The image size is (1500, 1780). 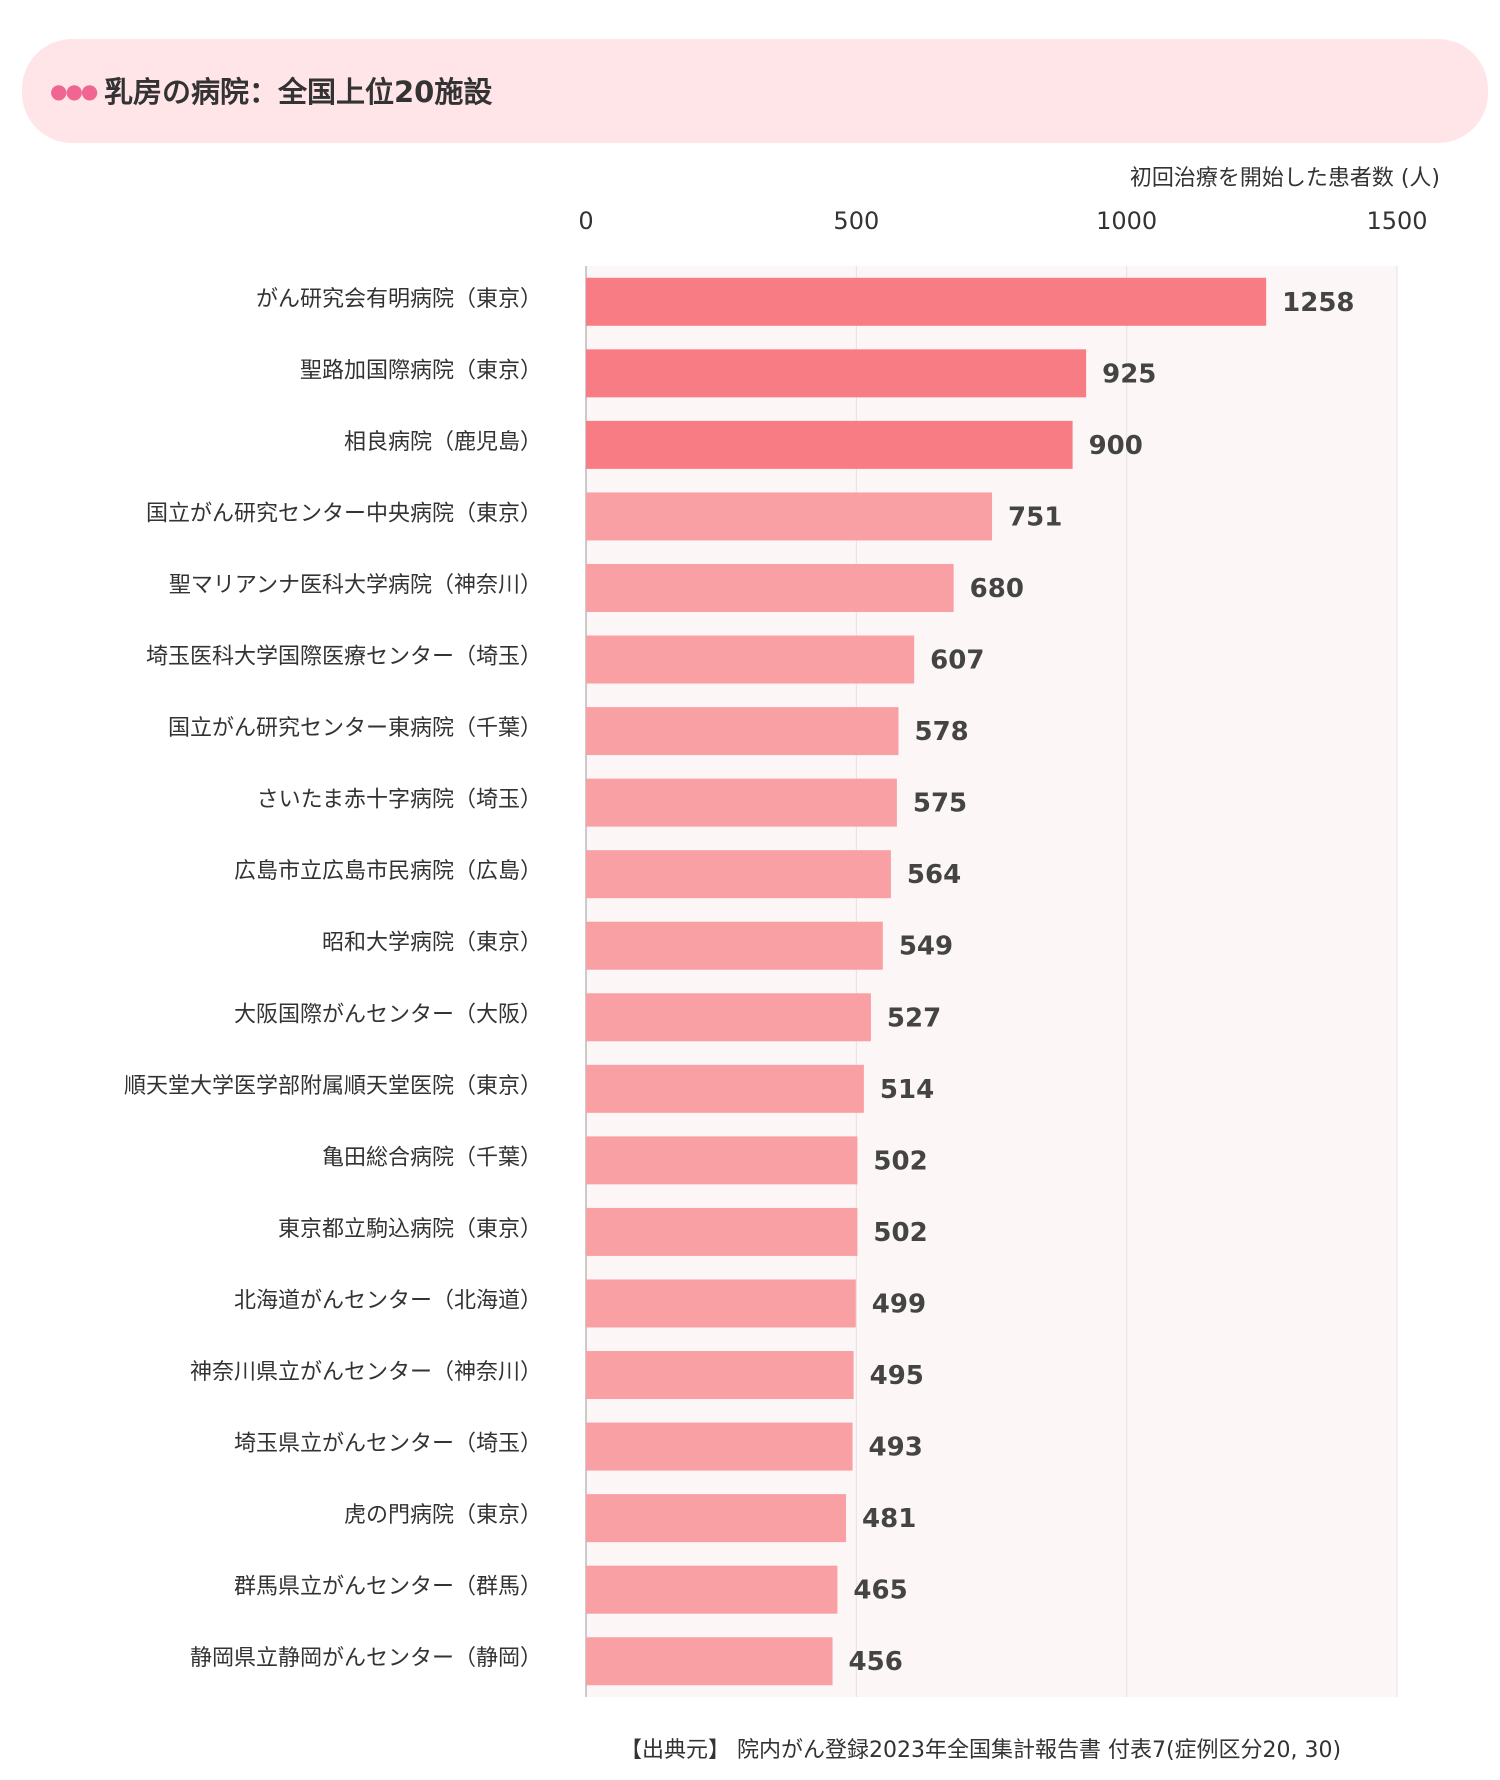 I want to click on x-tick-label: 1000, so click(x=1126, y=221).